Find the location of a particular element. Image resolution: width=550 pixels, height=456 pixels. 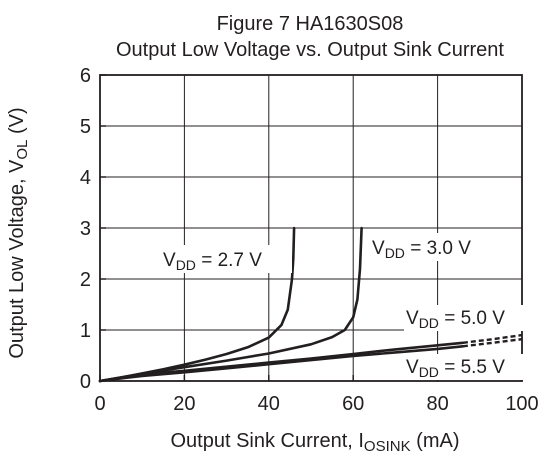

svg-text: VDD = 3.0 V is located at coordinates (421, 249).